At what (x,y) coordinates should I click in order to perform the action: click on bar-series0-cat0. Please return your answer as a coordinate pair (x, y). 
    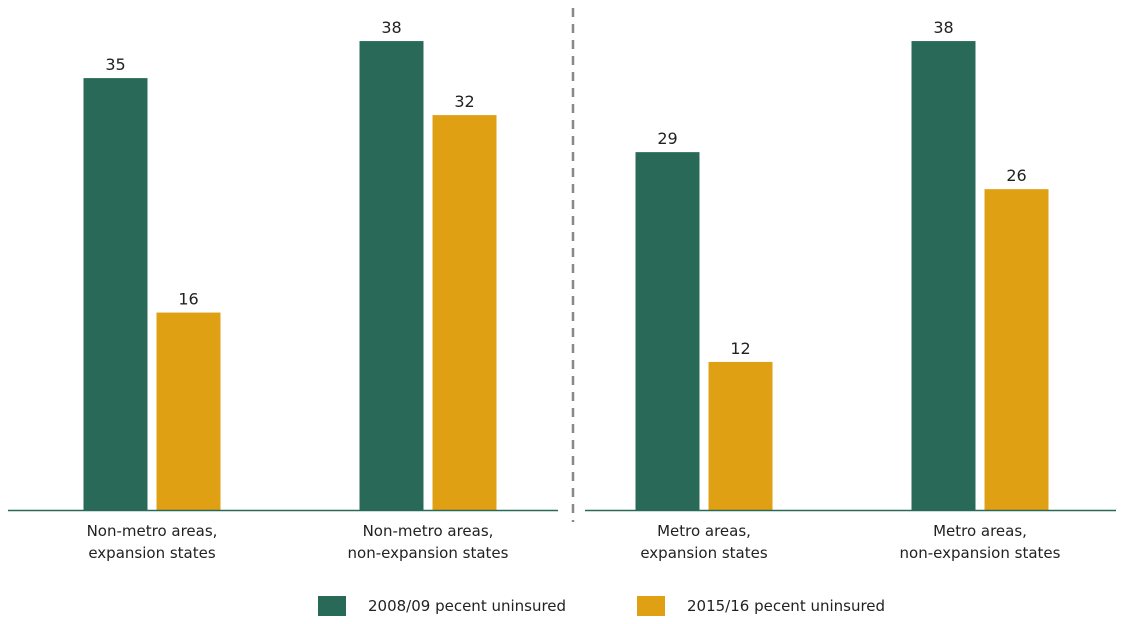
    Looking at the image, I should click on (115, 294).